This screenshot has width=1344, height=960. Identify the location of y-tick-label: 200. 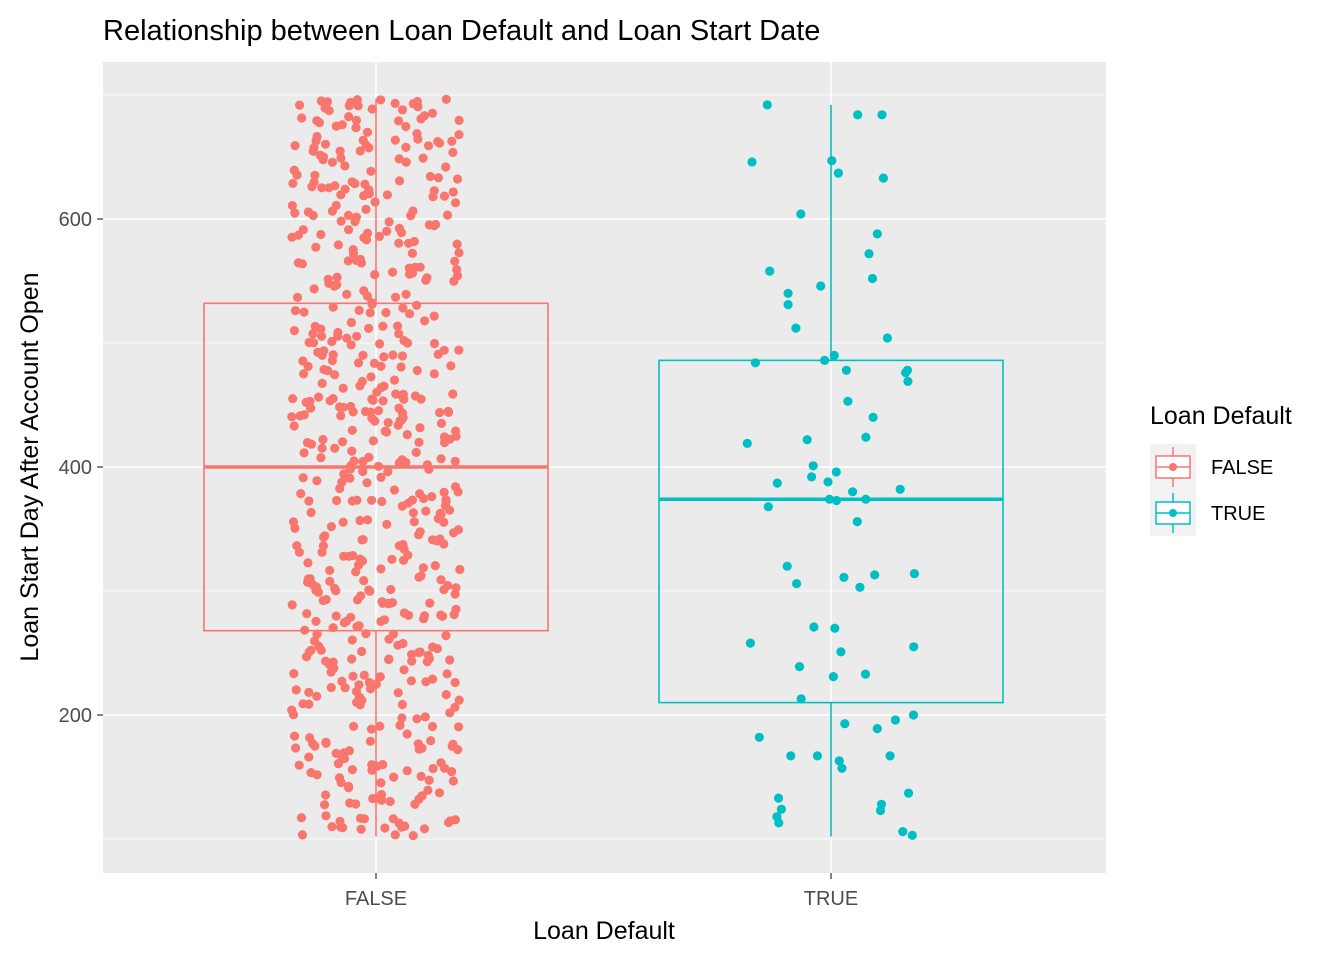
(75, 716).